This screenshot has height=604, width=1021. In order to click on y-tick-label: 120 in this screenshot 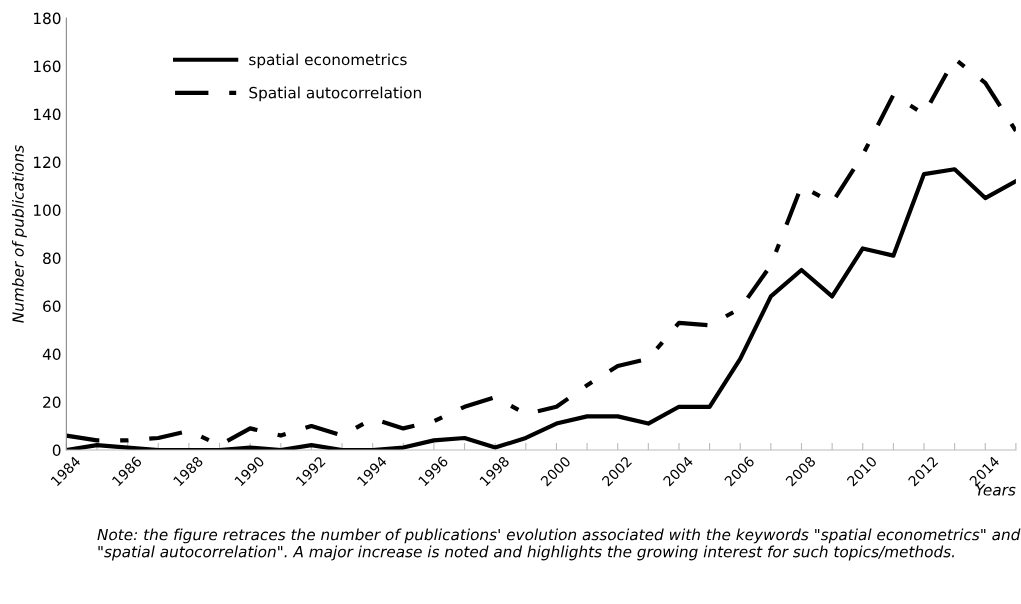, I will do `click(47, 162)`.